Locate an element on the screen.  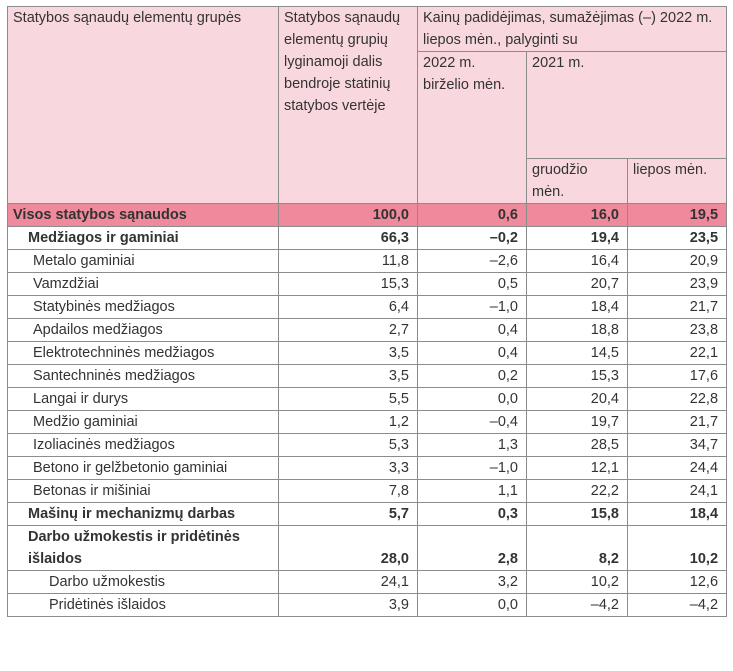
row-change-jul-2021: 18,4 is located at coordinates (677, 514).